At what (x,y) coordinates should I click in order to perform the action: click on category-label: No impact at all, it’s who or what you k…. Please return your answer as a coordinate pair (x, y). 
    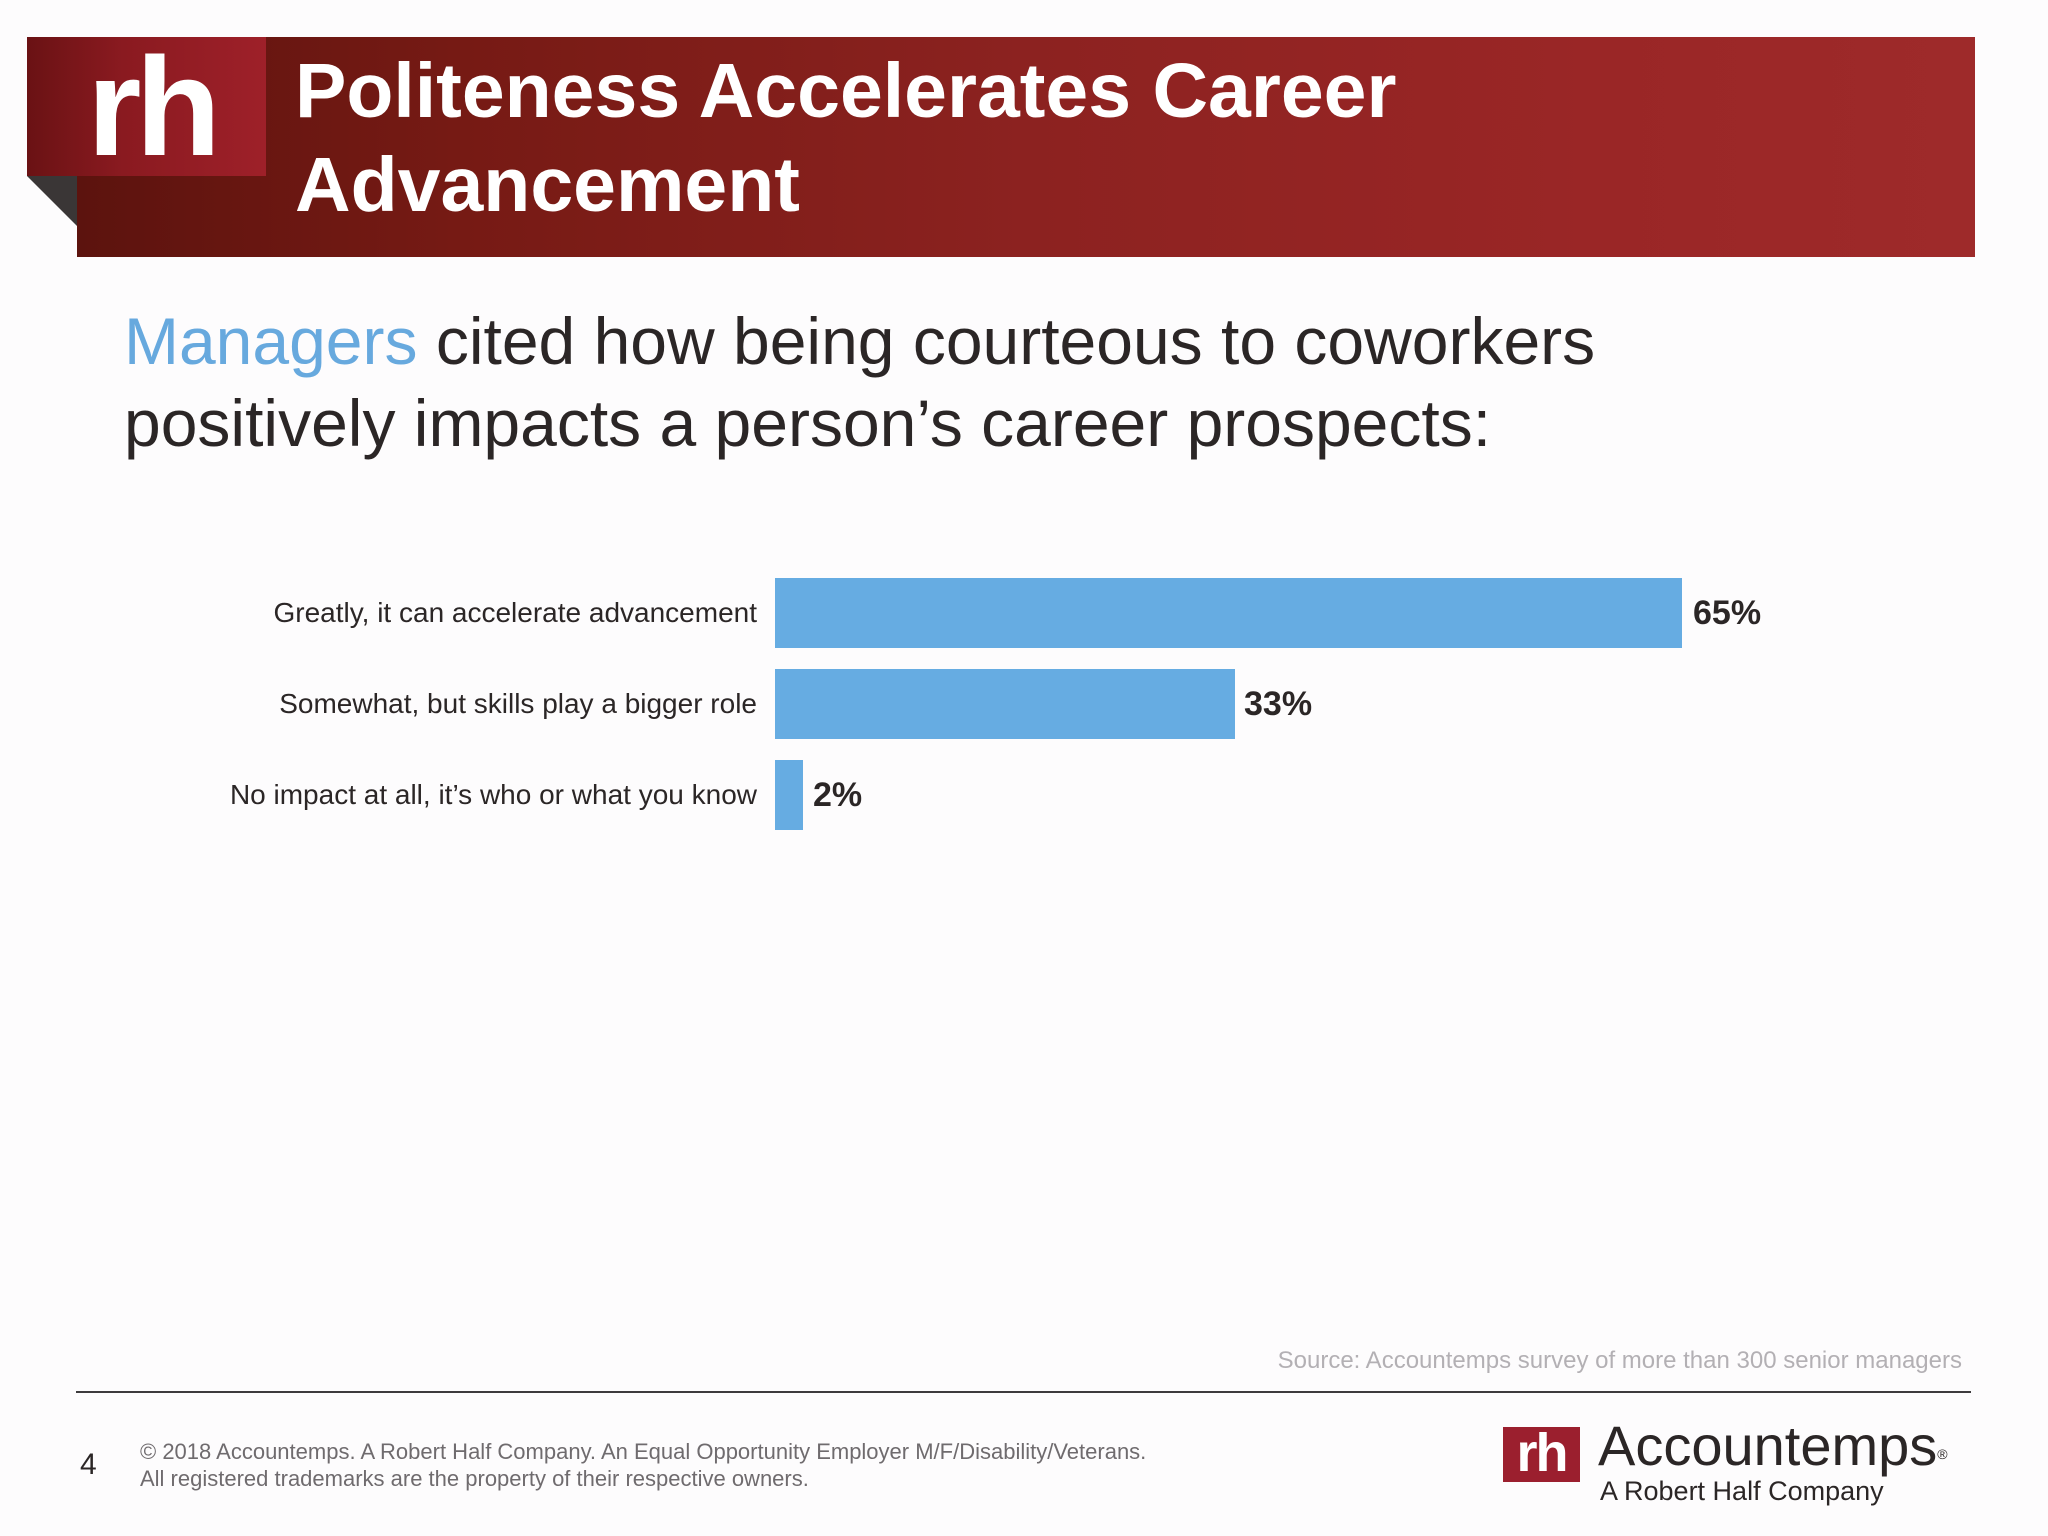
    Looking at the image, I should click on (493, 794).